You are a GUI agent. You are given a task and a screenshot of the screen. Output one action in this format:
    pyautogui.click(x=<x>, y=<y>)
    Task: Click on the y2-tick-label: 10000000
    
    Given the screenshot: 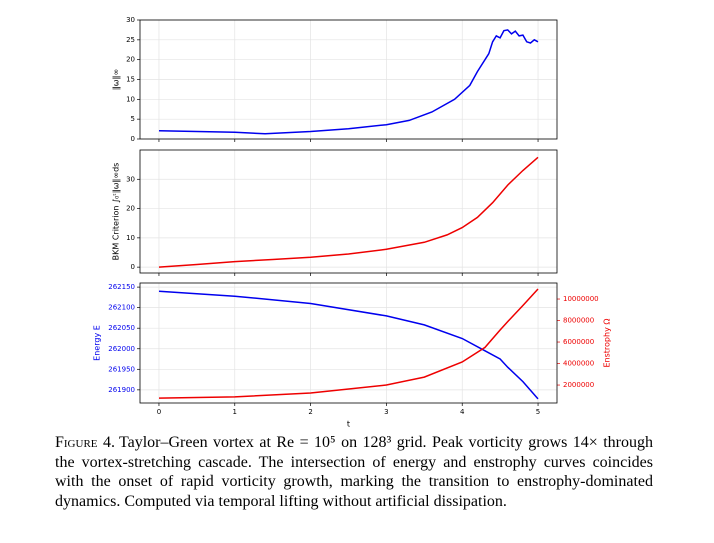 What is the action you would take?
    pyautogui.click(x=581, y=299)
    